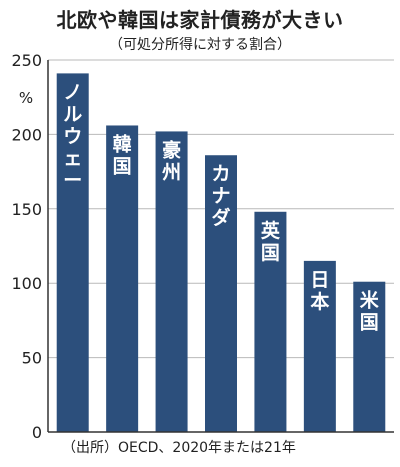 Image resolution: width=400 pixels, height=467 pixels. I want to click on chart-subtitle: （可処分所得に対する割合）, so click(200, 45).